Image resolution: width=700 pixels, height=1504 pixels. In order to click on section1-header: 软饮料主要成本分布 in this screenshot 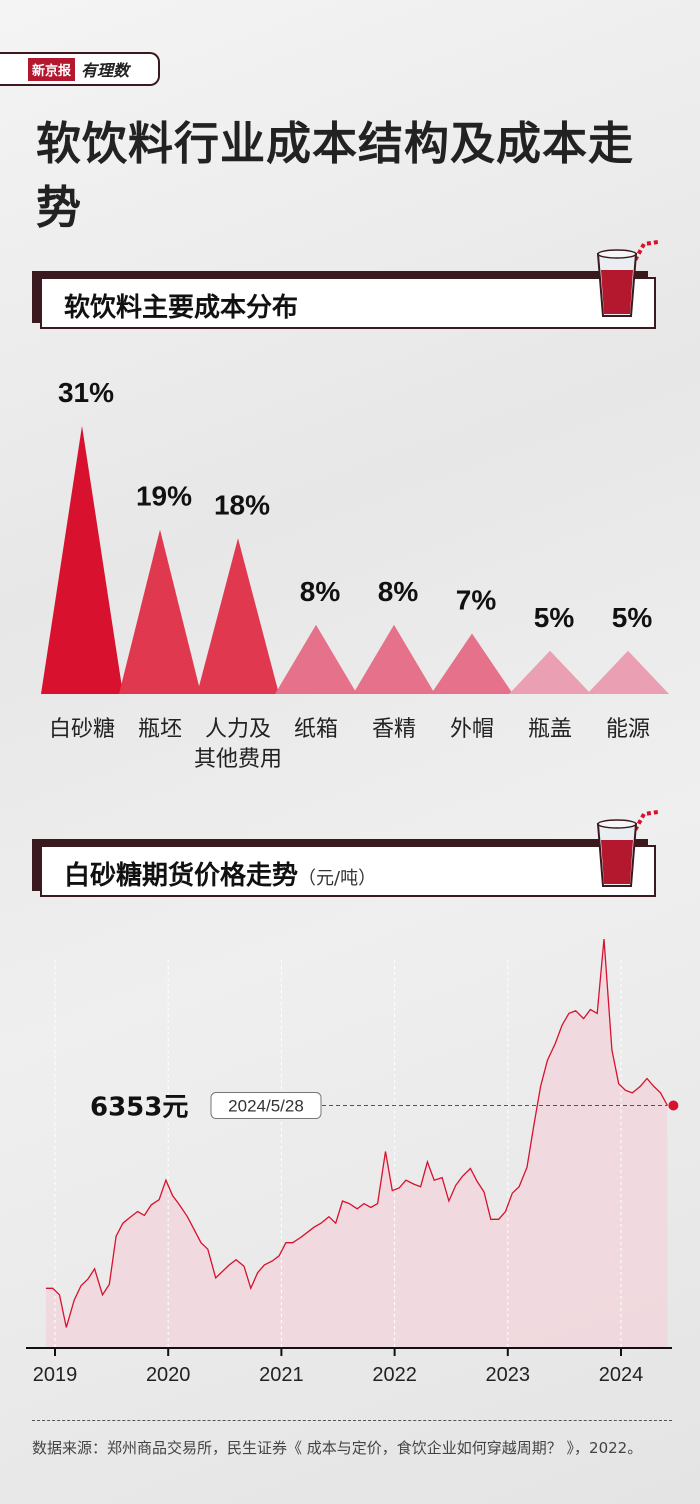, I will do `click(348, 303)`.